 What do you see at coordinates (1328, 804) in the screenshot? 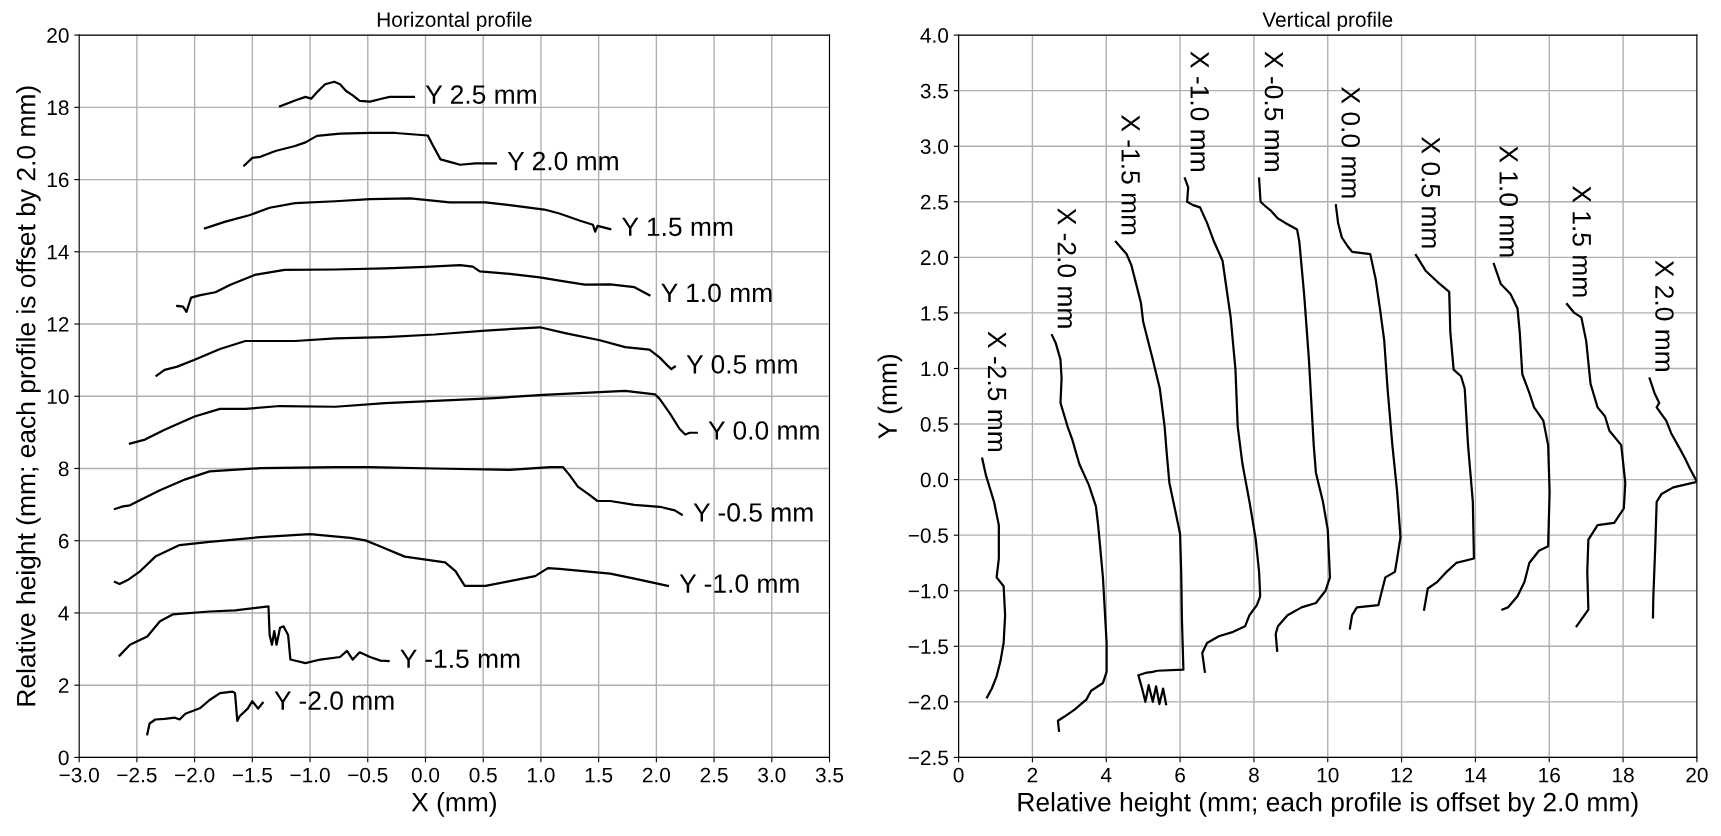
I see `x-axis-title: Relative height (mm; each profile is offset by 2.0 mm)` at bounding box center [1328, 804].